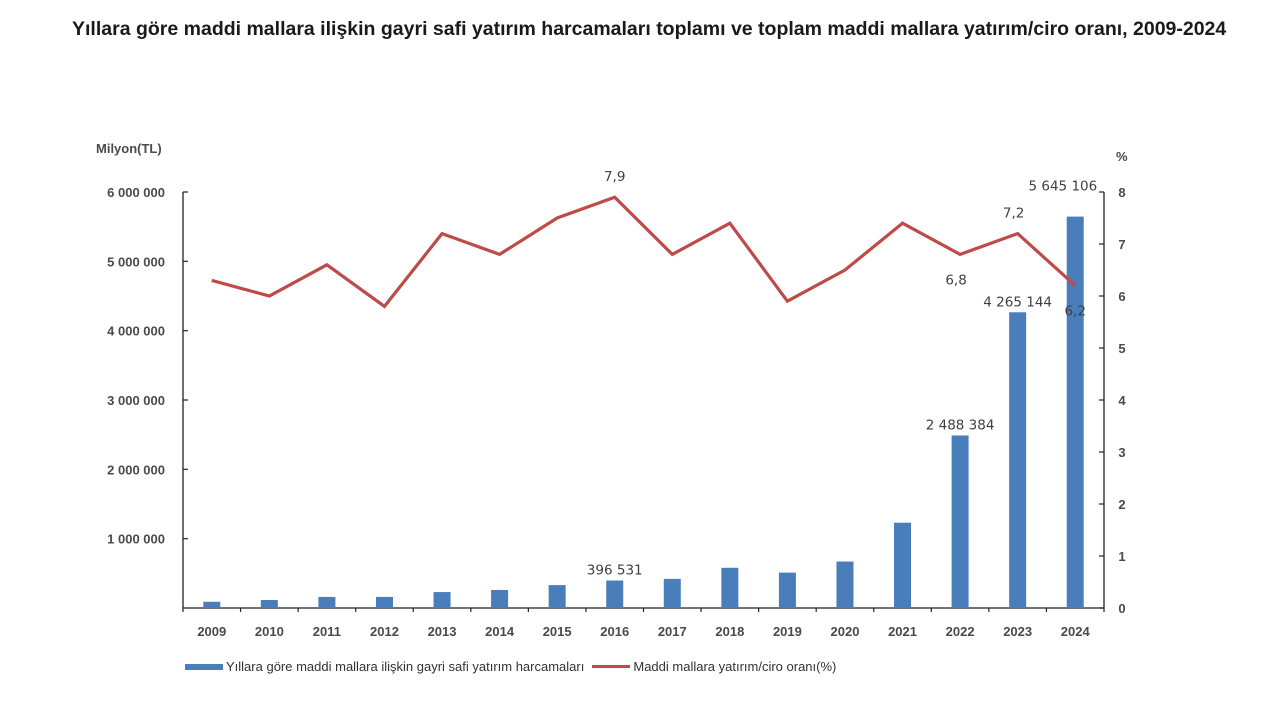  Describe the element at coordinates (136, 261) in the screenshot. I see `y-left-tick-label: 5 000 000` at that location.